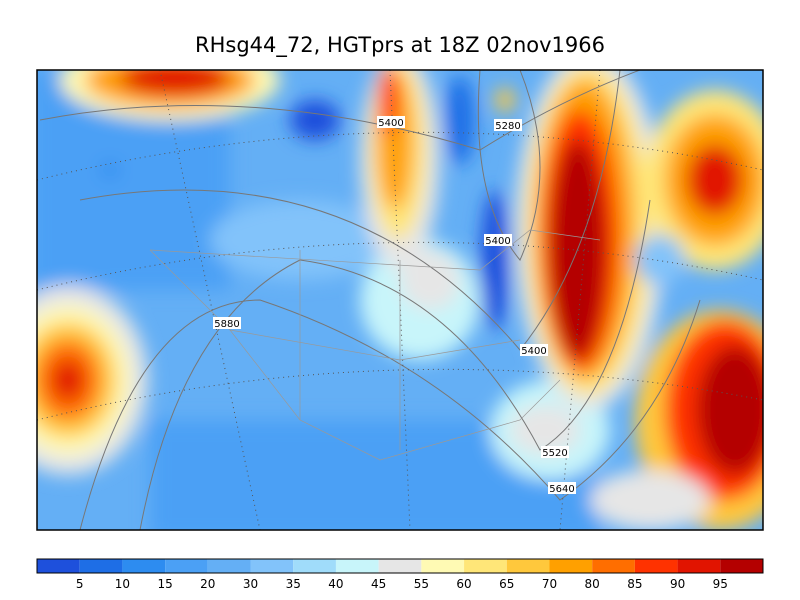 The width and height of the screenshot is (800, 600). Describe the element at coordinates (164, 584) in the screenshot. I see `colorbar-tick-label: 15` at that location.